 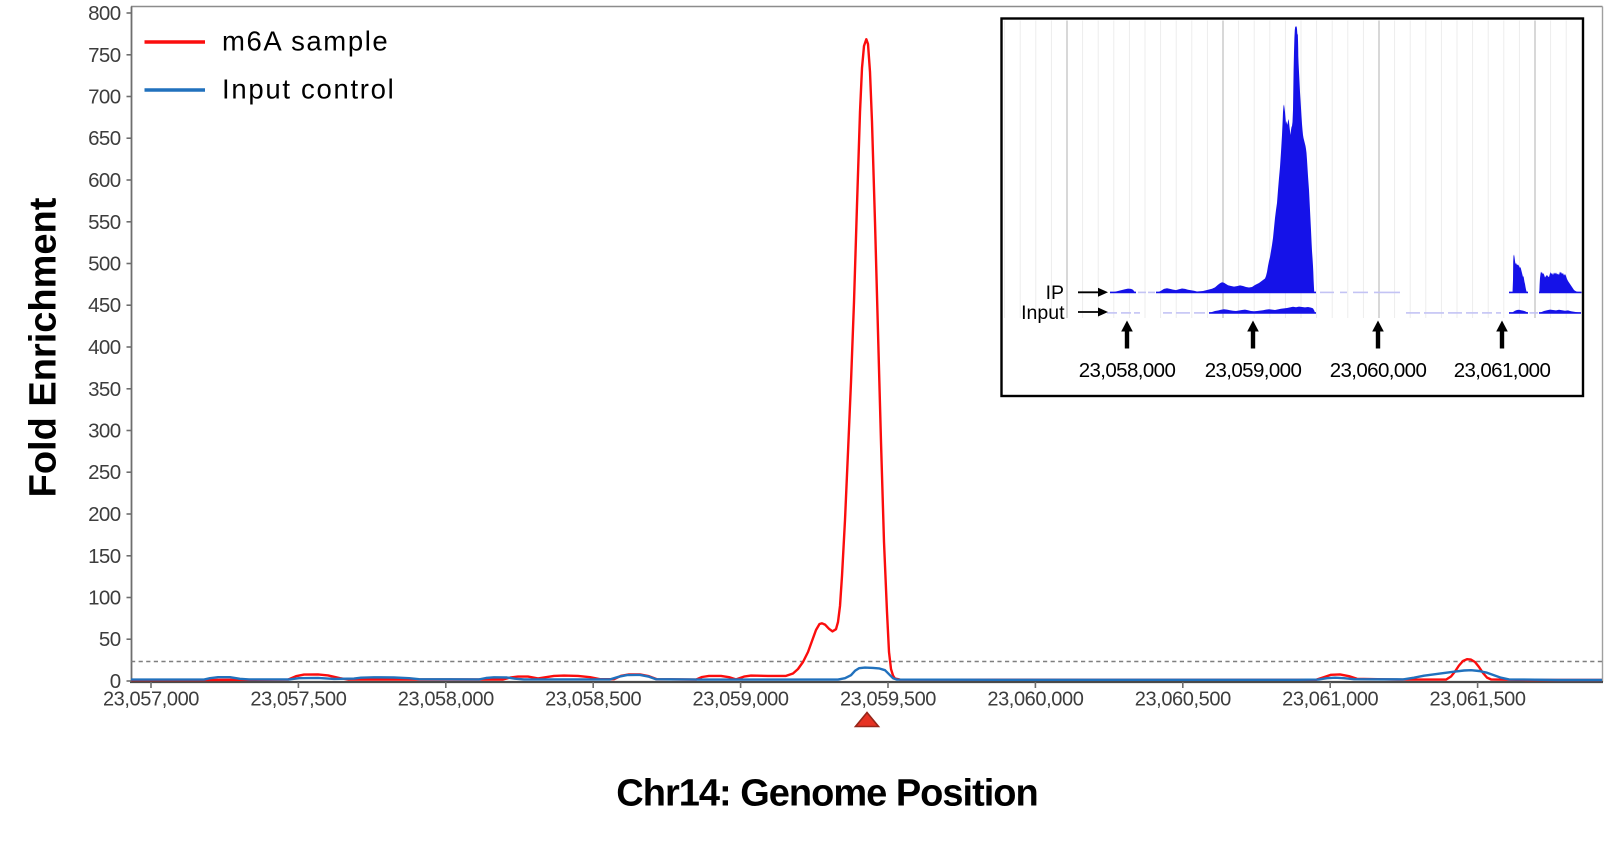 What do you see at coordinates (305, 41) in the screenshot?
I see `svg-text: m6A sample` at bounding box center [305, 41].